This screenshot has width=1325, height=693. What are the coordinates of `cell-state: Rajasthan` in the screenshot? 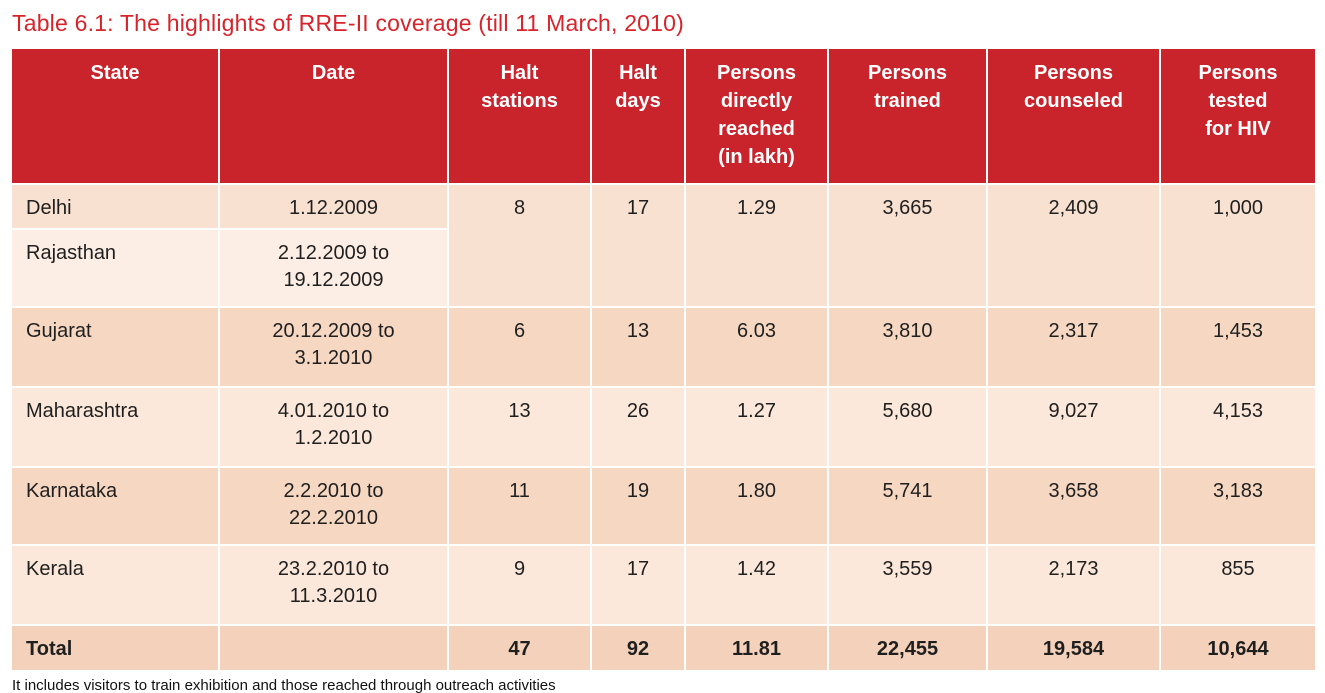 It's located at (115, 268).